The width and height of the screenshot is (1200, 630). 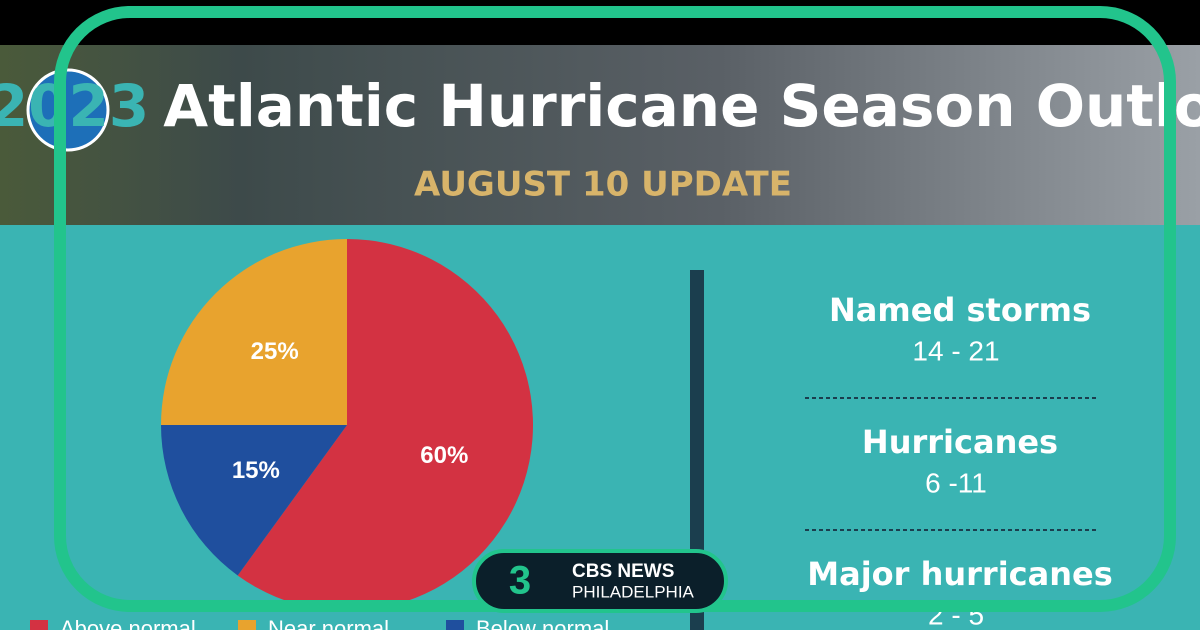 I want to click on slice-label: 25%, so click(x=275, y=351).